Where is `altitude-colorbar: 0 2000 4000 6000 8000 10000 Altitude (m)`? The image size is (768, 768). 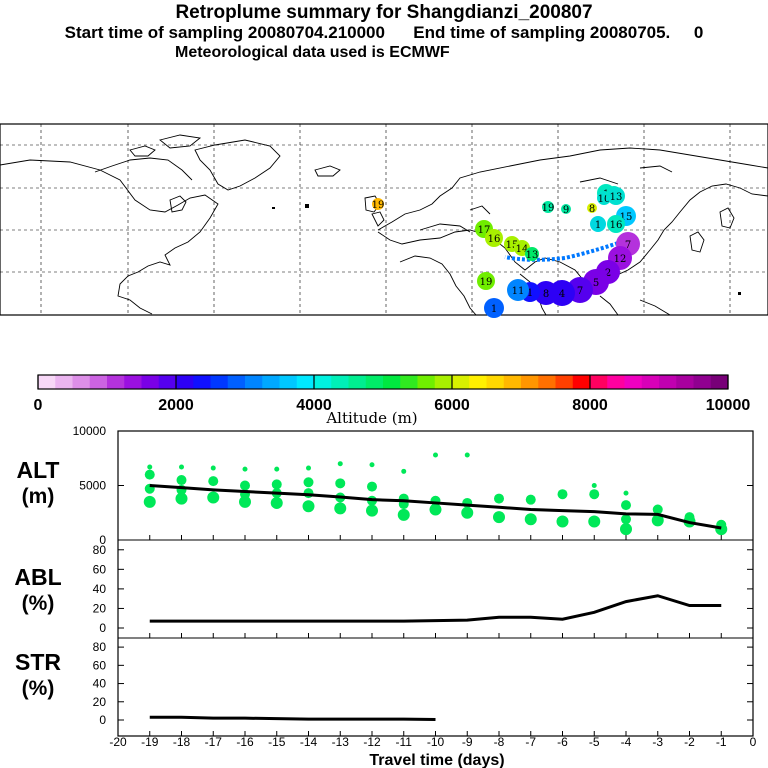
altitude-colorbar: 0 2000 4000 6000 8000 10000 Altitude (m) is located at coordinates (392, 400).